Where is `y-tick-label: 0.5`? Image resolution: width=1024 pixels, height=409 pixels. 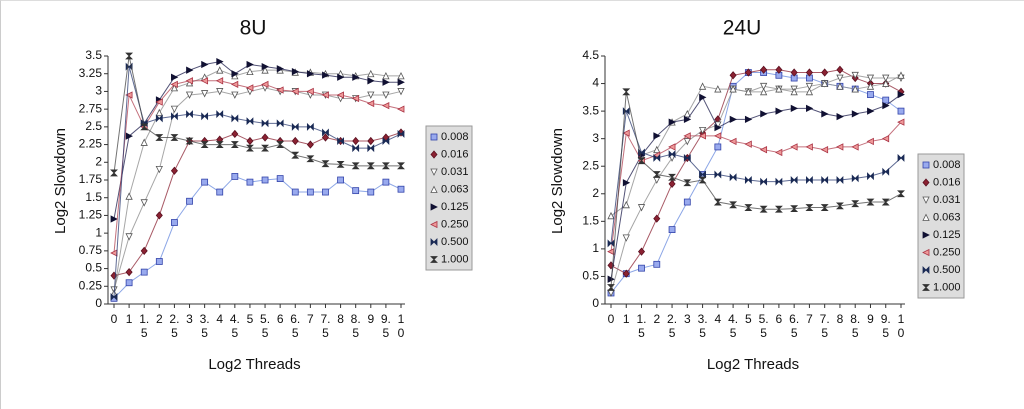 y-tick-label: 0.5 is located at coordinates (93, 268).